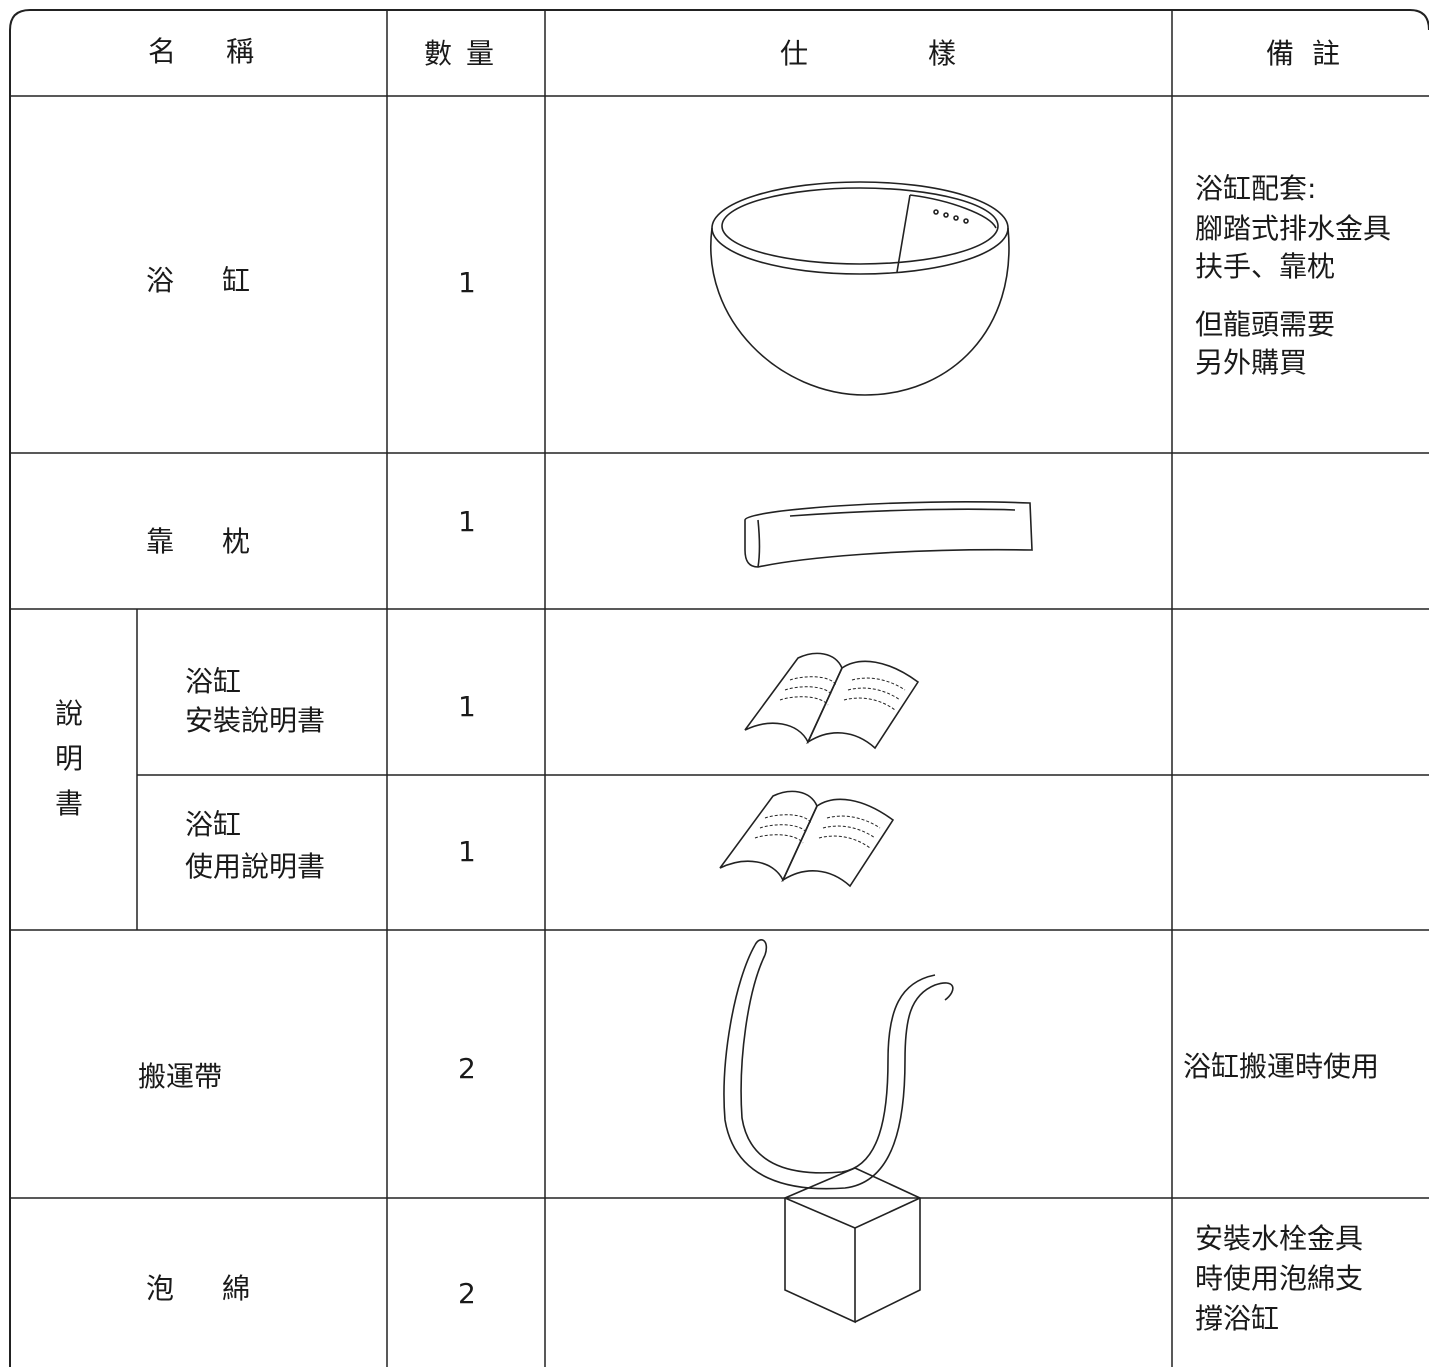  What do you see at coordinates (1281, 1066) in the screenshot?
I see `remark: 浴缸搬運時使用` at bounding box center [1281, 1066].